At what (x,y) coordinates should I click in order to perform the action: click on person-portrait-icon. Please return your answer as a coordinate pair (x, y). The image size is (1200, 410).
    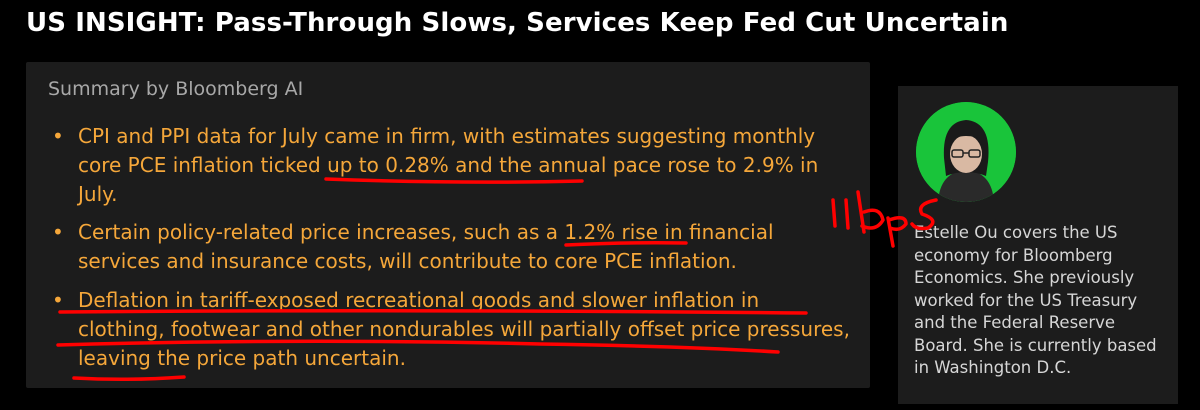
    Looking at the image, I should click on (966, 152).